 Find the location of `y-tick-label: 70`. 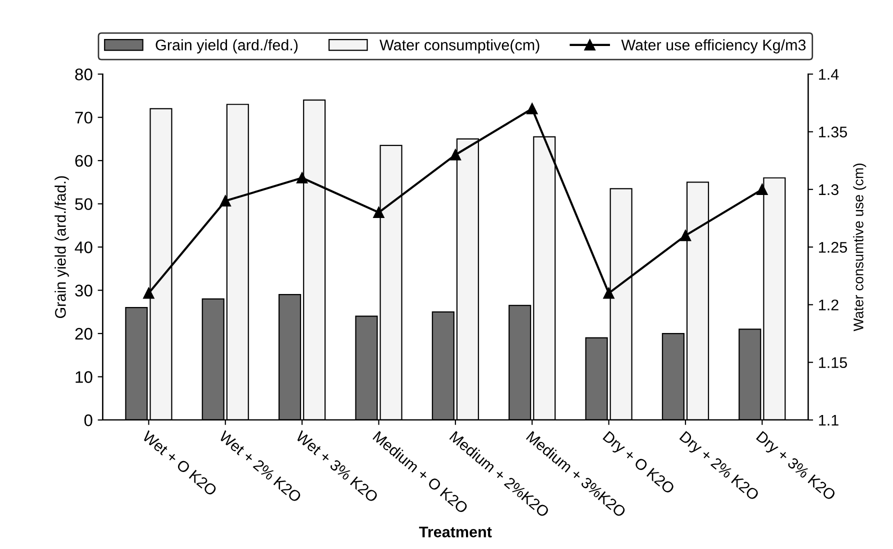

y-tick-label: 70 is located at coordinates (83, 118).